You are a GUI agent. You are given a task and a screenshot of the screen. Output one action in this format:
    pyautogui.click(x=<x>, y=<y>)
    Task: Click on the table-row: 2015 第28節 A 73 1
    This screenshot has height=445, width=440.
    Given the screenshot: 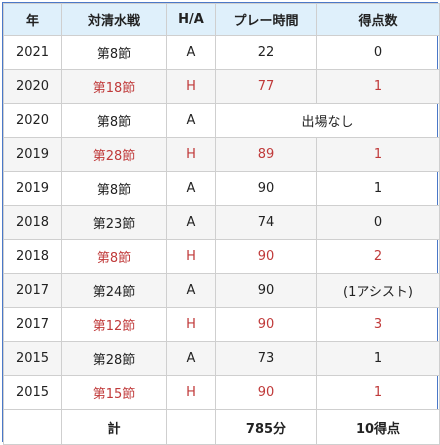 What is the action you would take?
    pyautogui.click(x=221, y=358)
    